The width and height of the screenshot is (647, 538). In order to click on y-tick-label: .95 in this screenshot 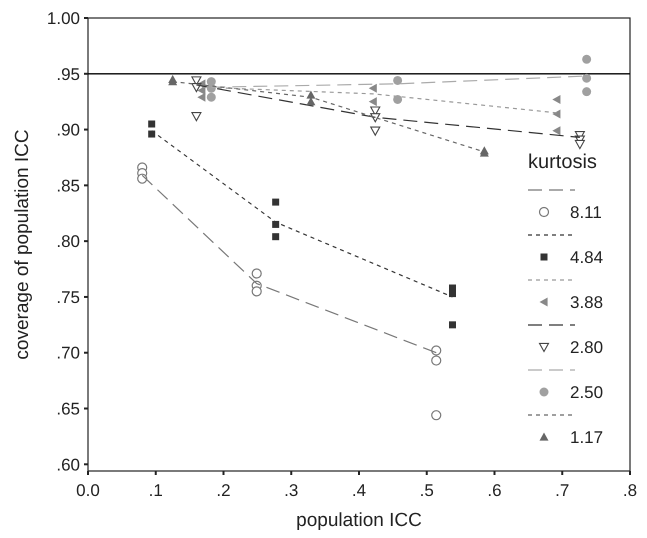, I will do `click(68, 74)`.